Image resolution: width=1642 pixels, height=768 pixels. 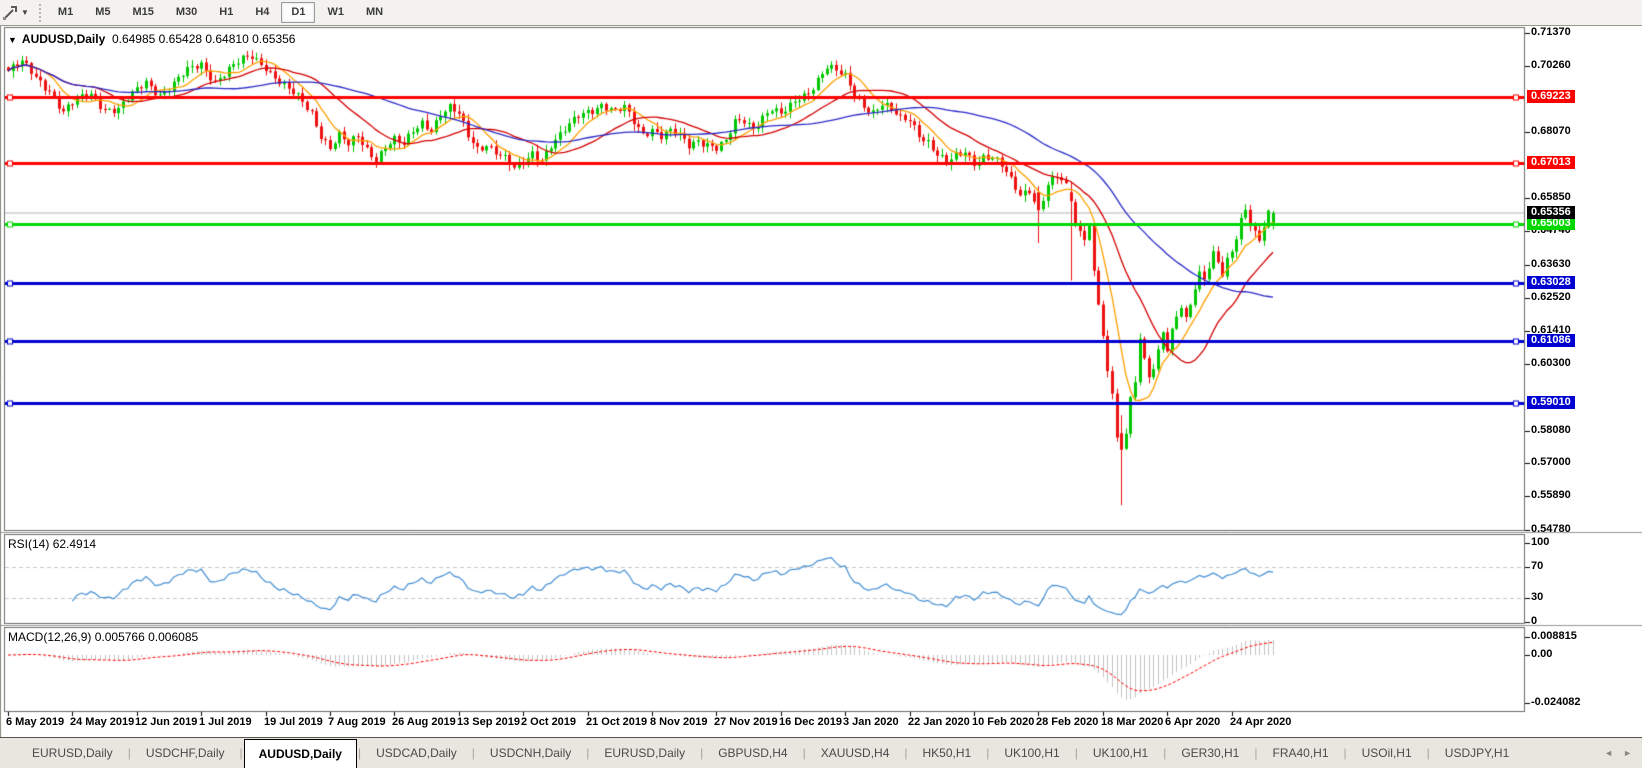 I want to click on top-toolbar: ▼ M1 M5 M15 M30 H1 H4 D1 W1 MN, so click(x=821, y=13).